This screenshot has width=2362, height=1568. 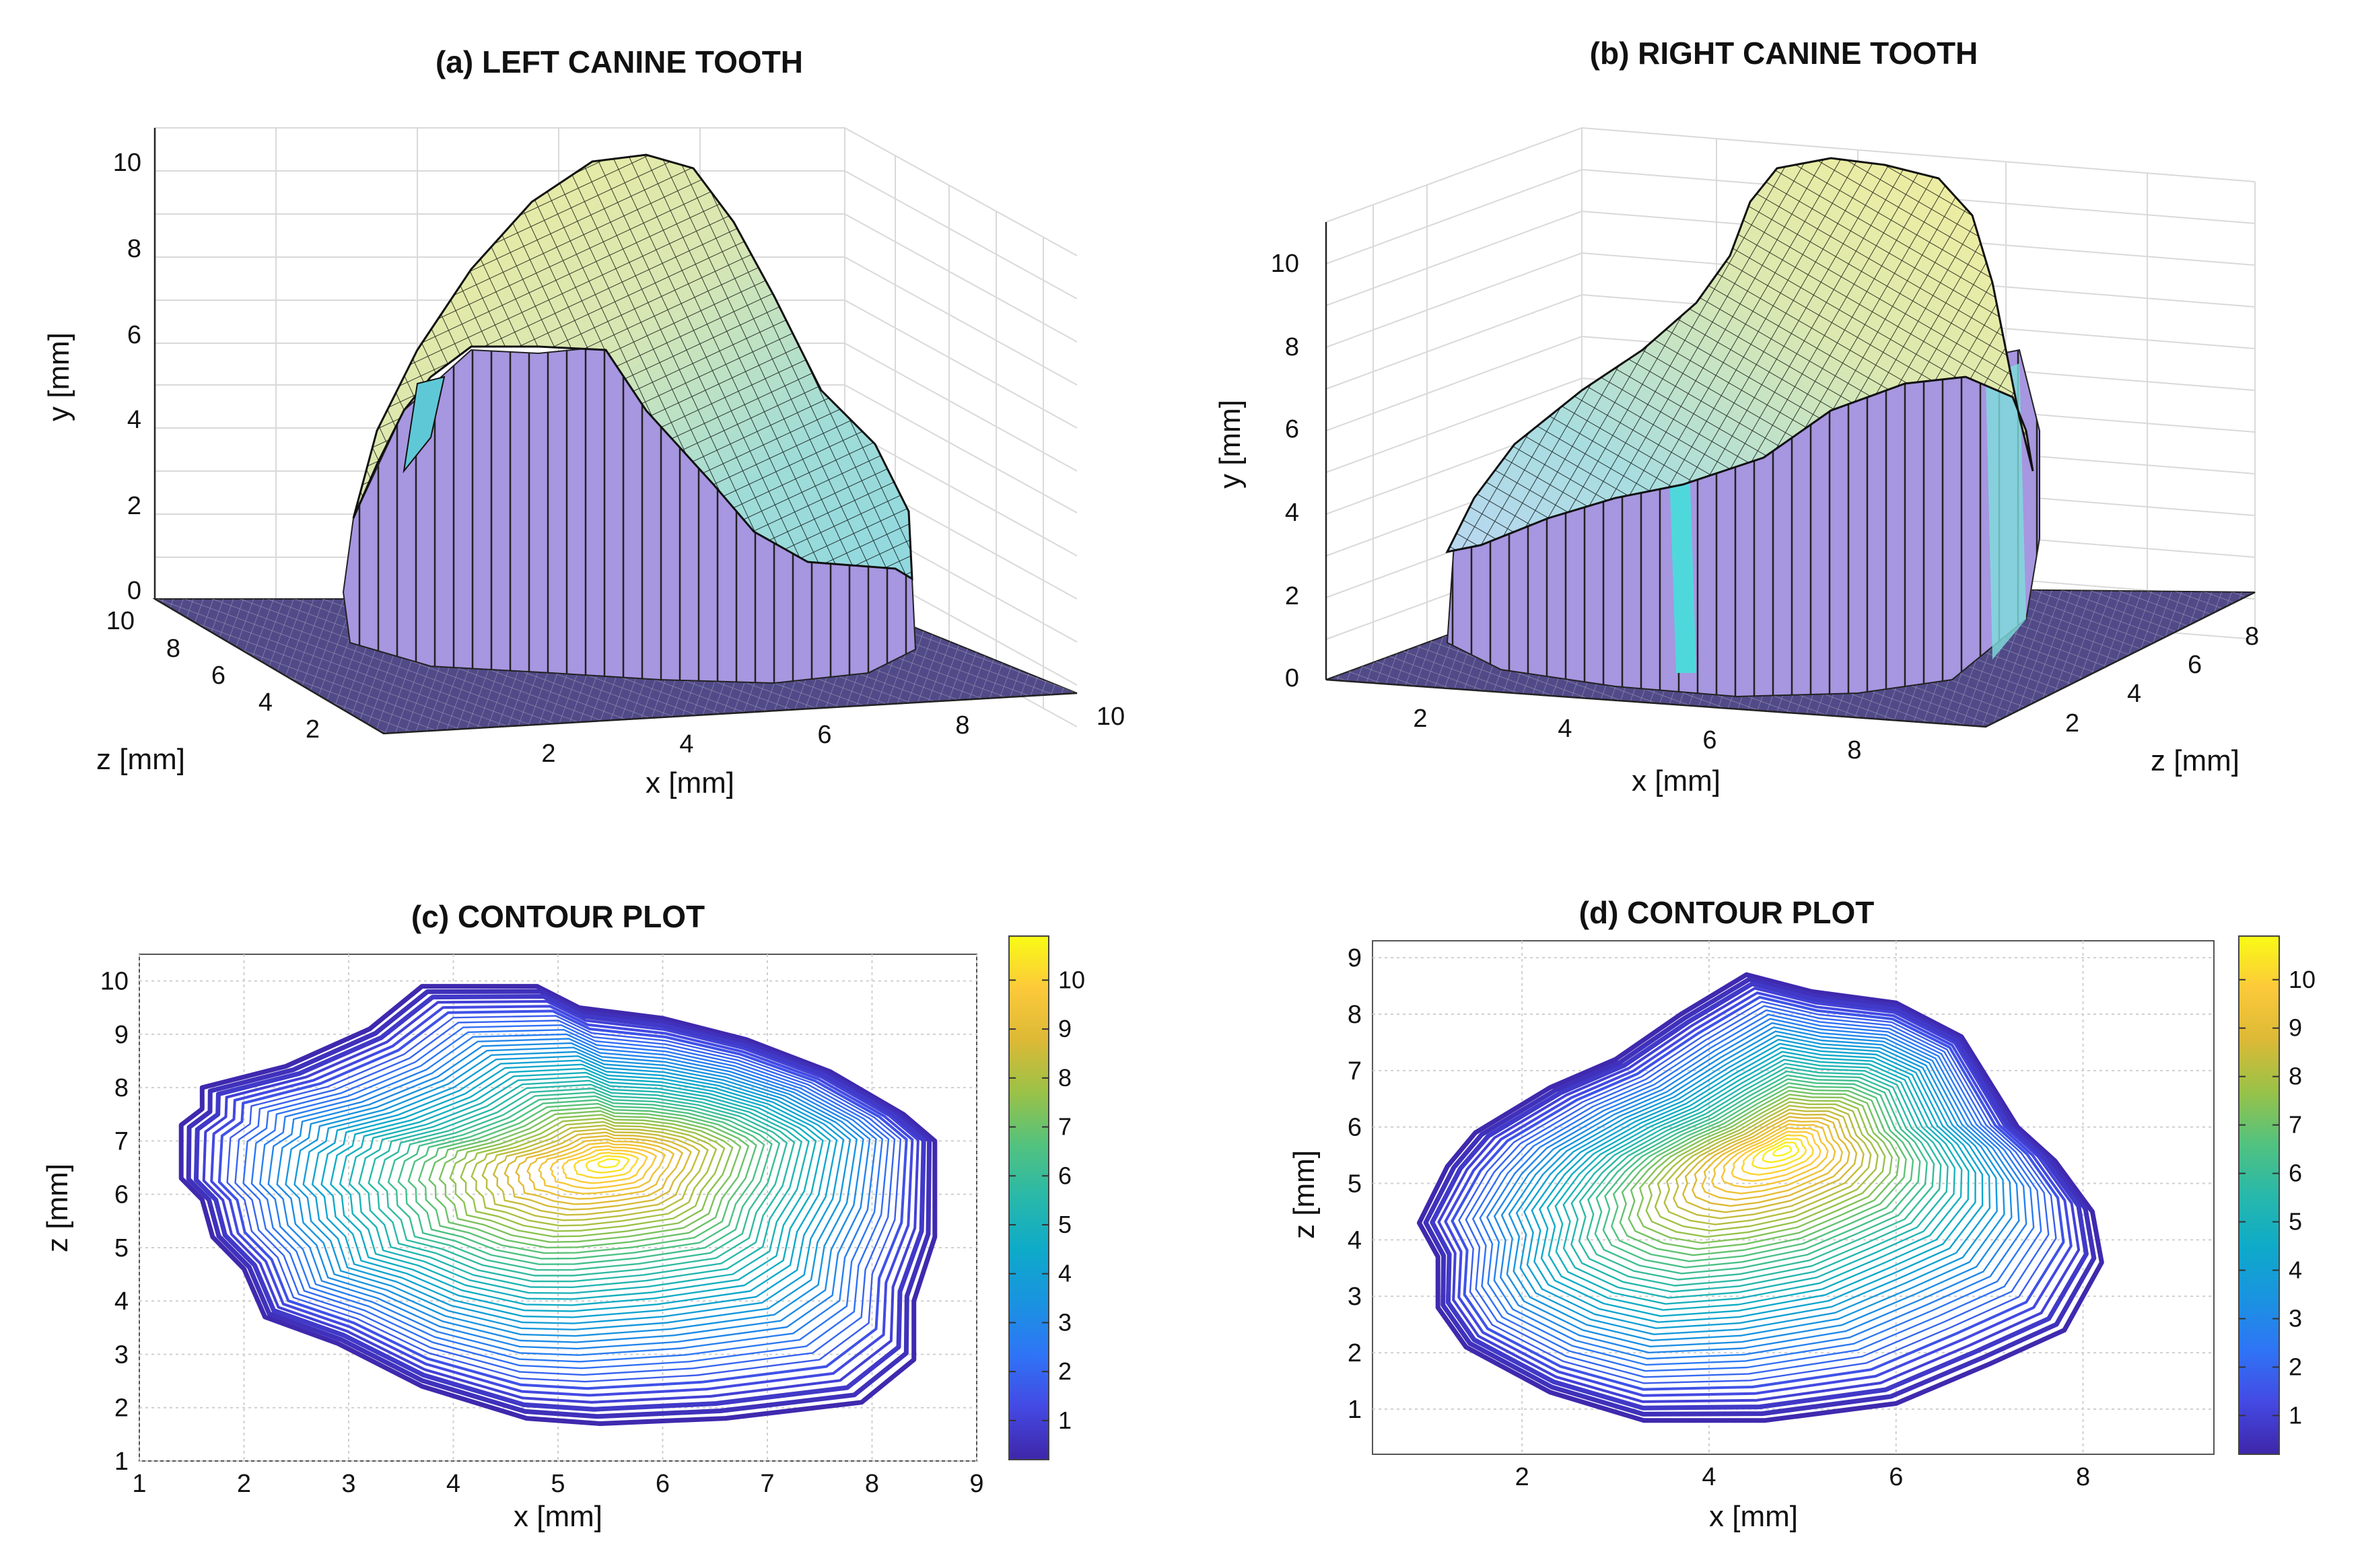 I want to click on panel-b-ytick: 0, so click(x=1292, y=678).